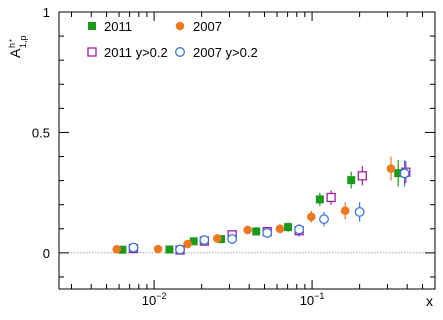  I want to click on y-tick-label: 0.5, so click(41, 132).